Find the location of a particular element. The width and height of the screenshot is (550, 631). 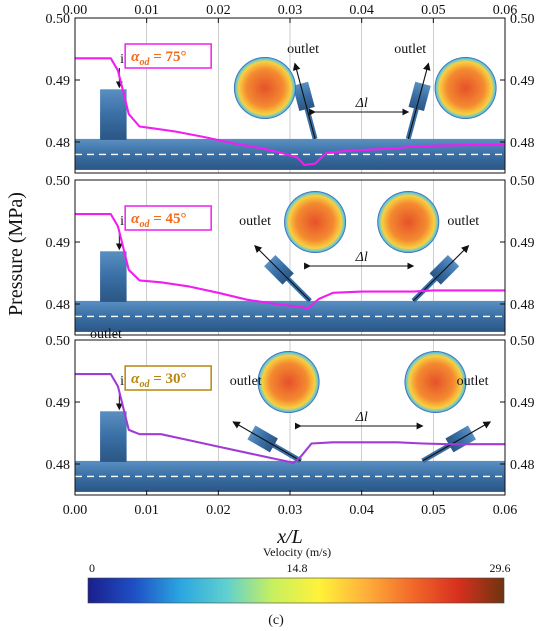

x-tick-label-bottom: 0.03 is located at coordinates (290, 510).